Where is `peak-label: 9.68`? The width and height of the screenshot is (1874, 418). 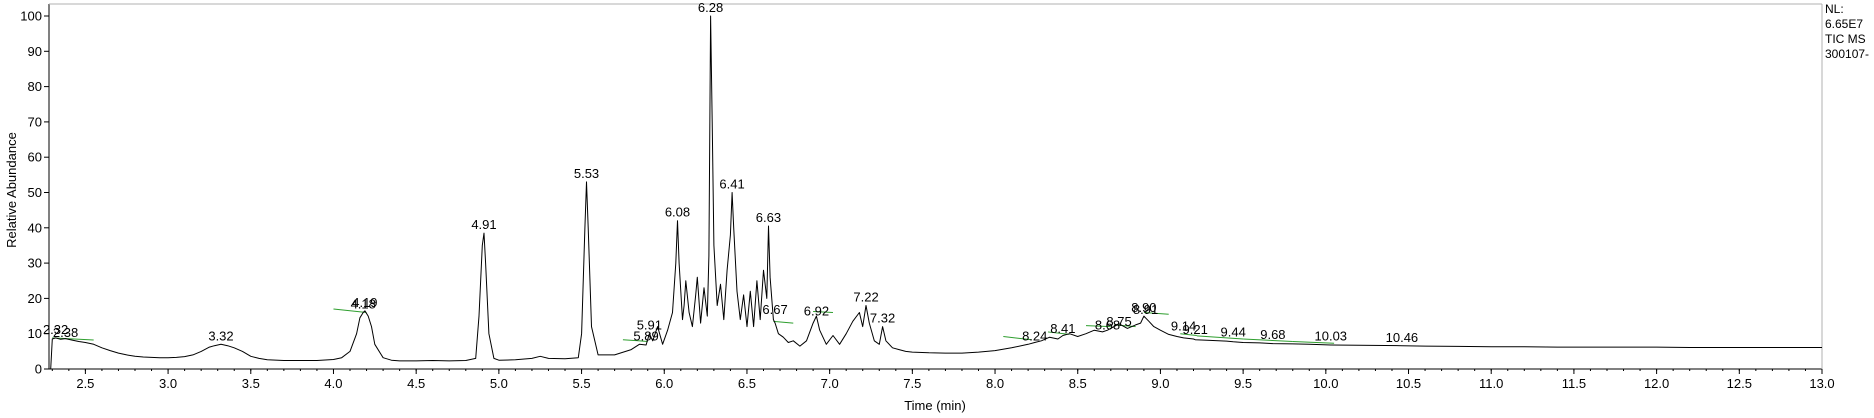 peak-label: 9.68 is located at coordinates (1272, 334).